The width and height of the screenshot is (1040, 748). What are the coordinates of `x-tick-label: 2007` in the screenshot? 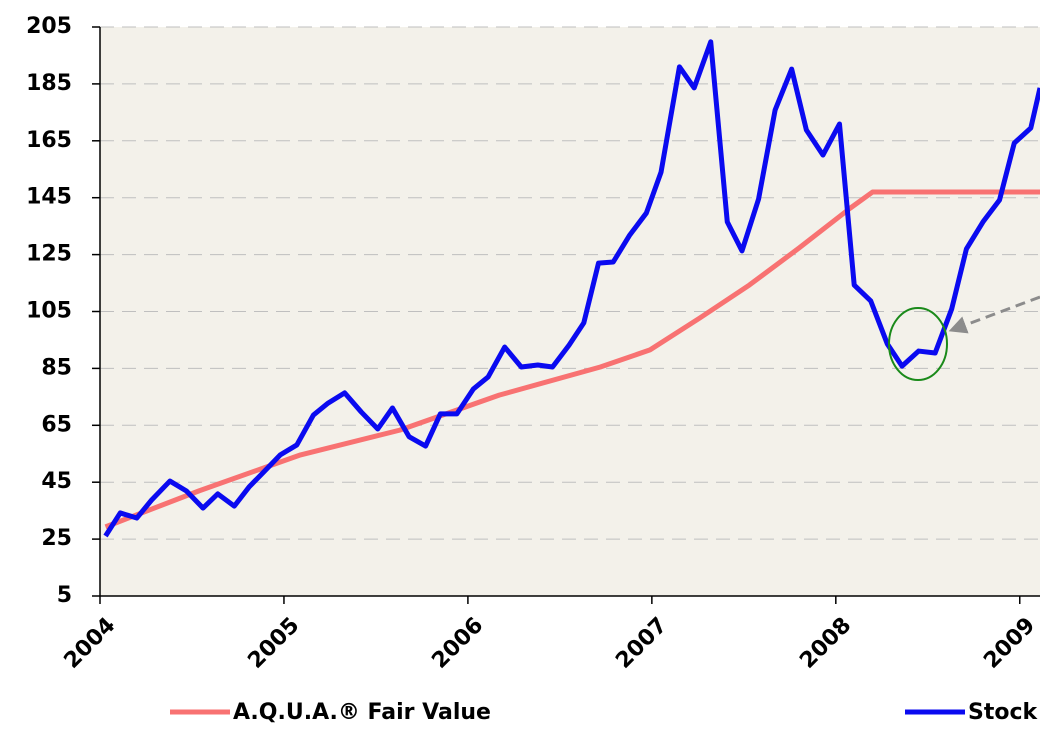 It's located at (641, 643).